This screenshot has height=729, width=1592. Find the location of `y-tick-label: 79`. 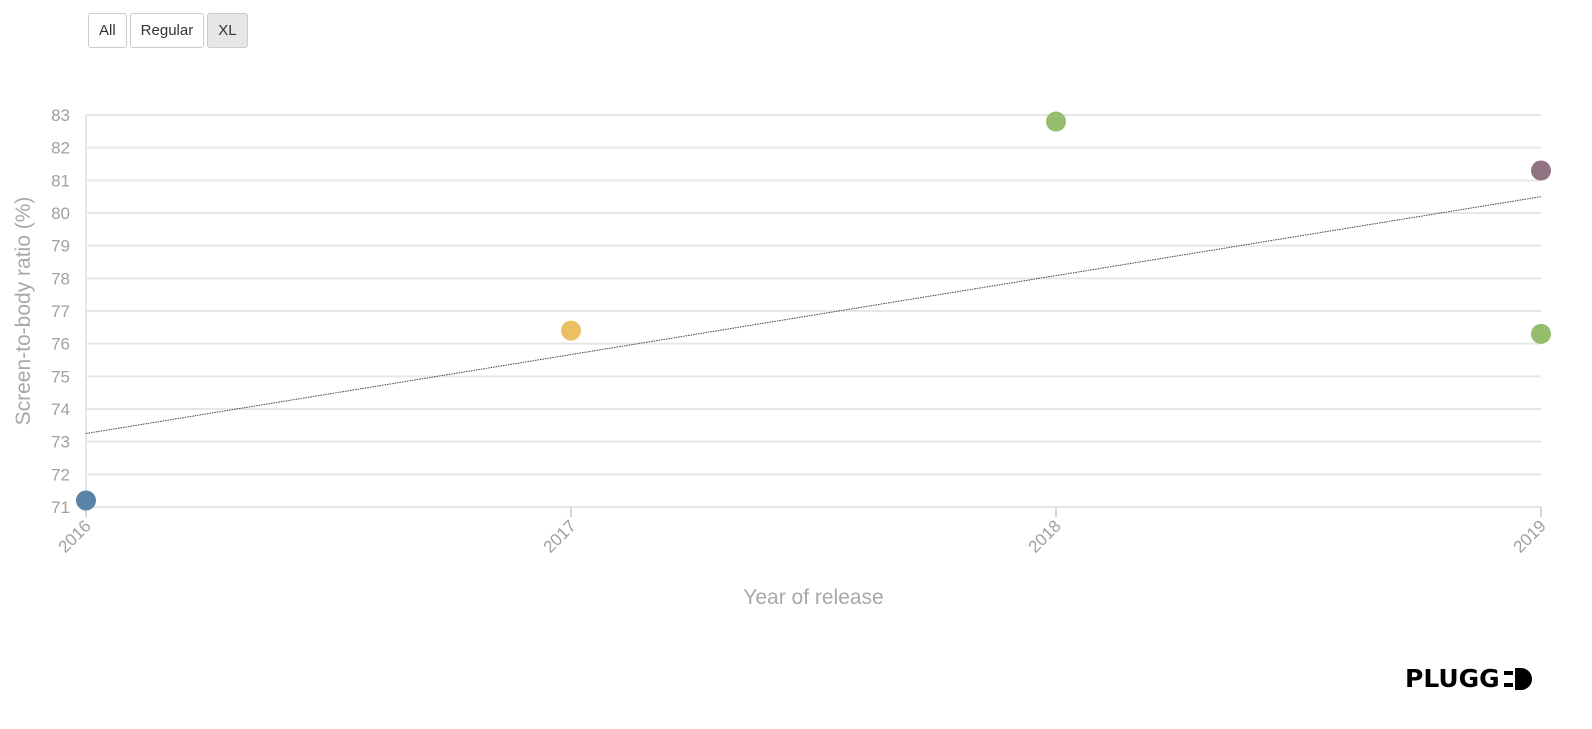

y-tick-label: 79 is located at coordinates (60, 246).